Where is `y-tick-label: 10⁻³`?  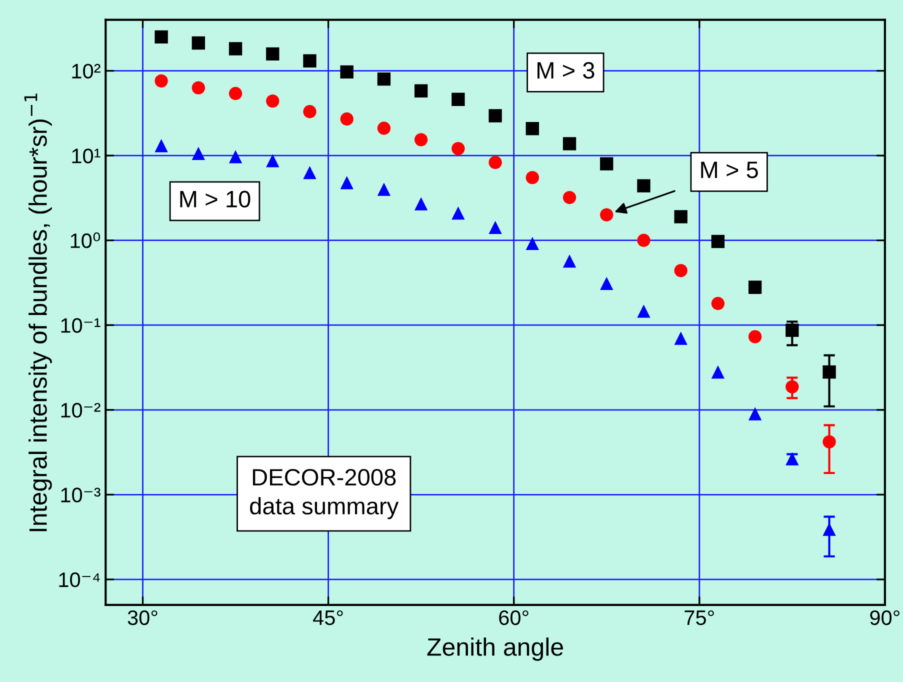 y-tick-label: 10⁻³ is located at coordinates (80, 495).